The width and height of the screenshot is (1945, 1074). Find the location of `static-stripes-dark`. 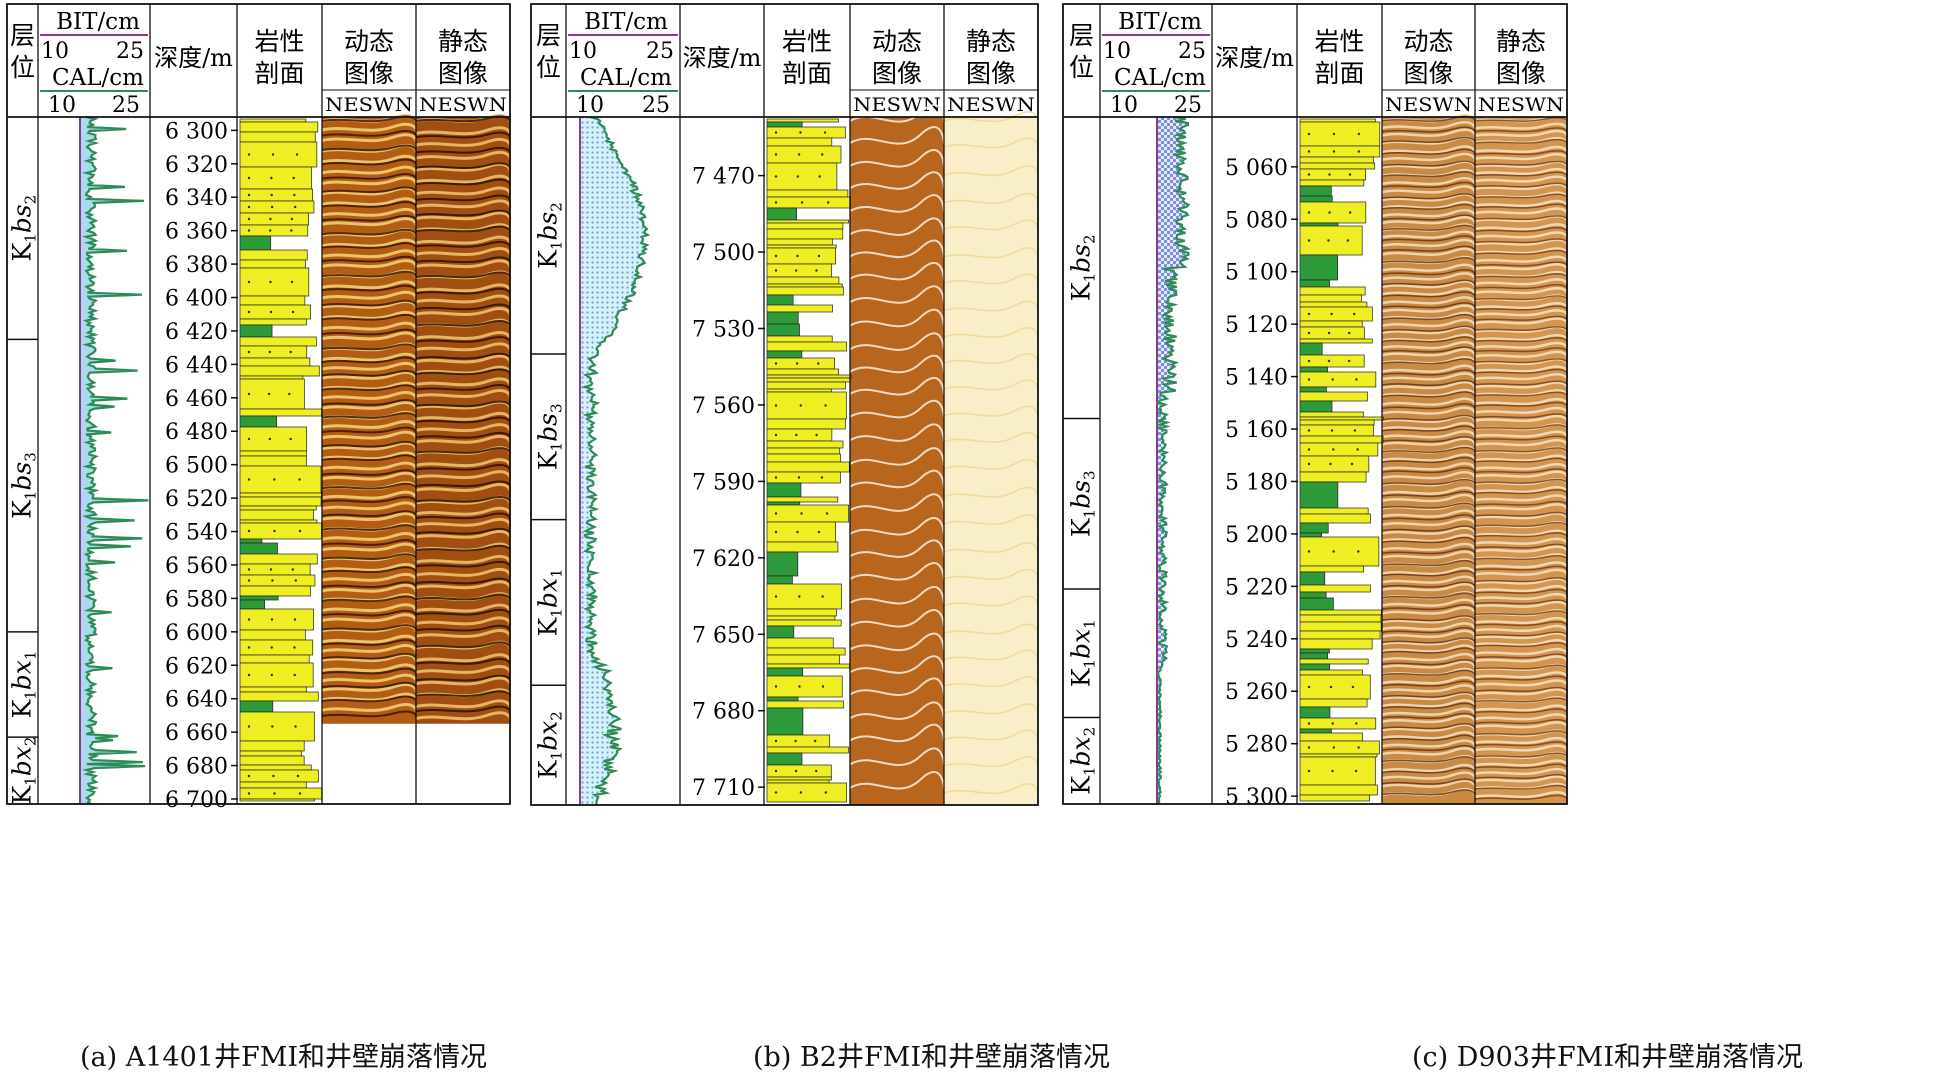

static-stripes-dark is located at coordinates (1521, 458).